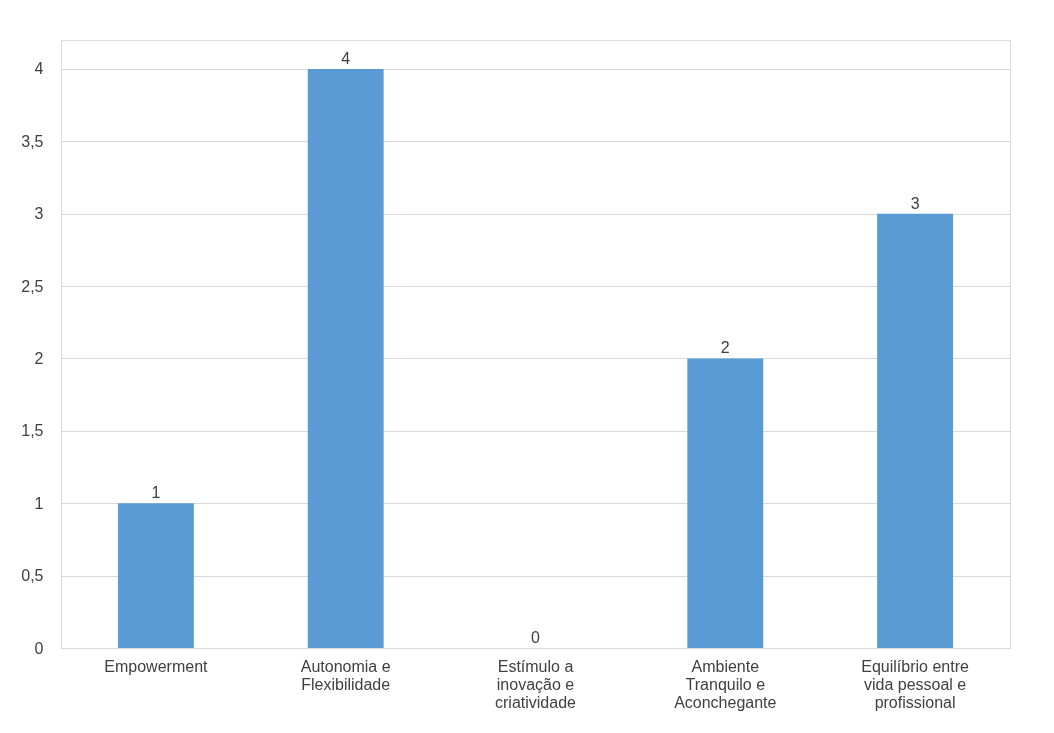  Describe the element at coordinates (39, 503) in the screenshot. I see `y-tick-label: 1` at that location.